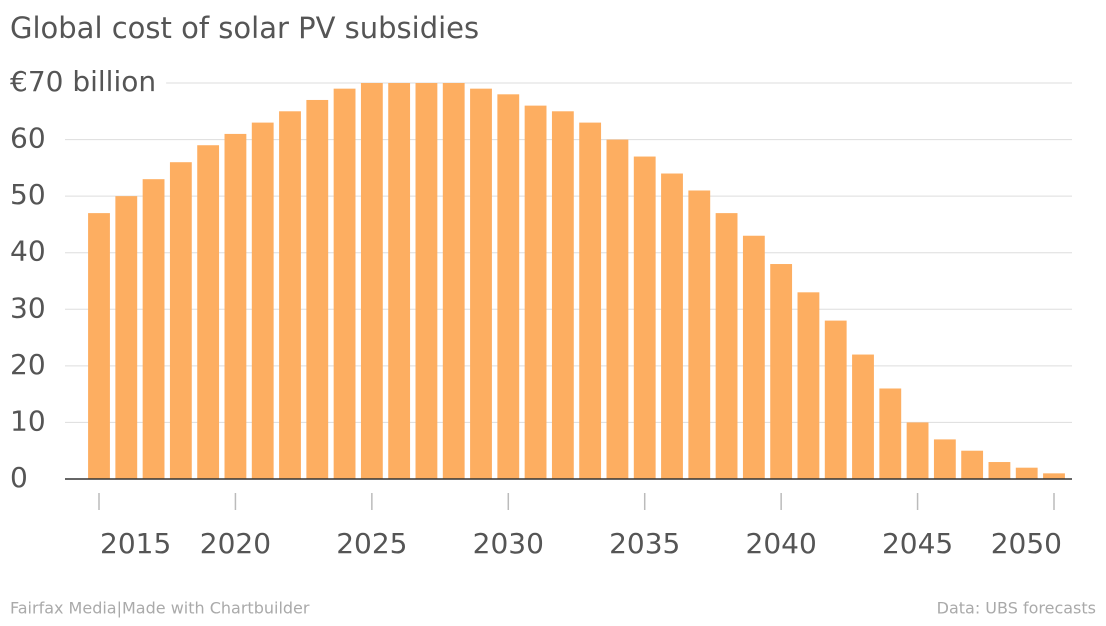  I want to click on y-tick-label: 50, so click(28, 194).